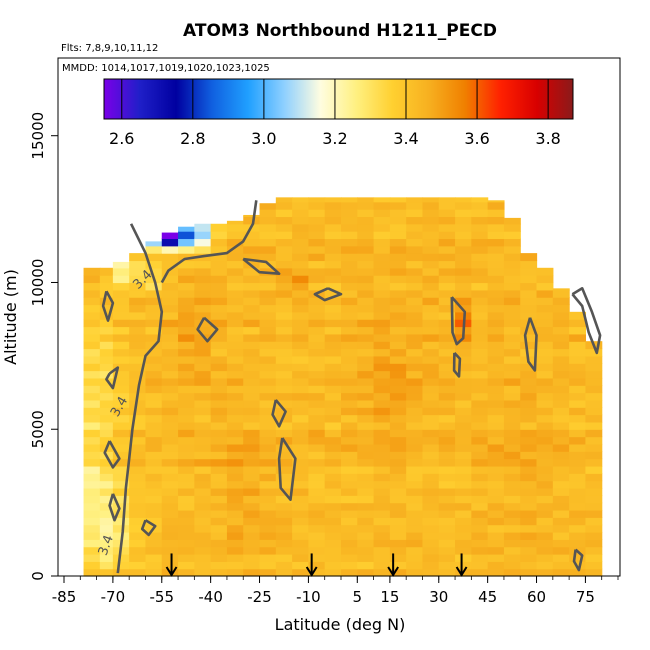  Describe the element at coordinates (393, 571) in the screenshot. I see `arrow-head` at that location.